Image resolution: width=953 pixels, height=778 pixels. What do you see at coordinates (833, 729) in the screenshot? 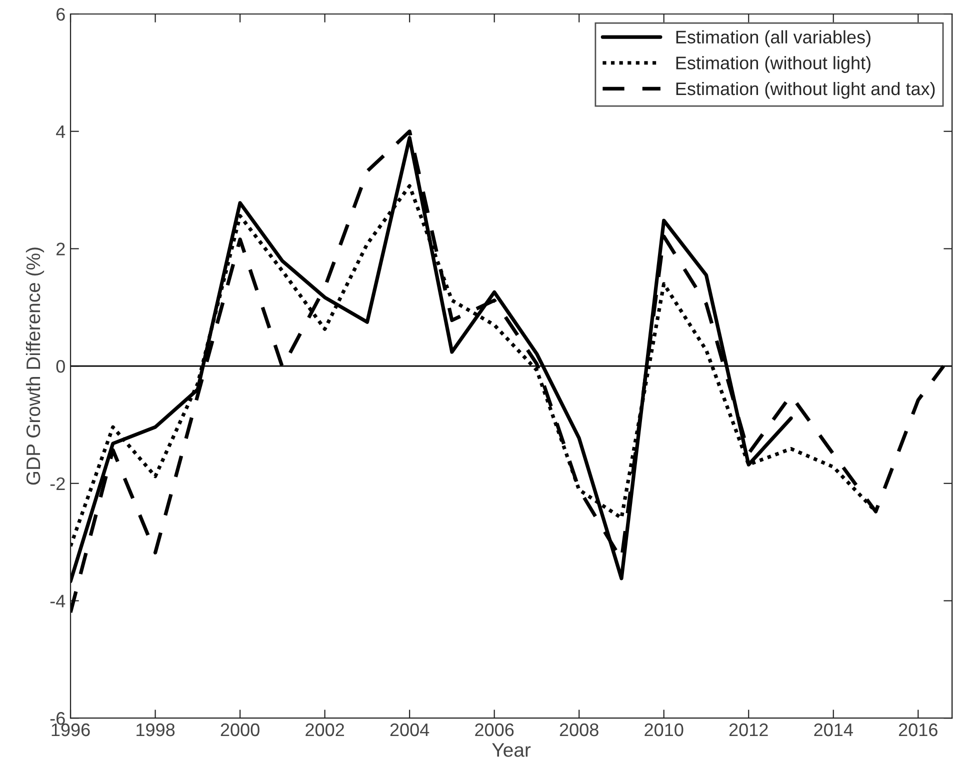
I see `x-tick-label: 2014` at bounding box center [833, 729].